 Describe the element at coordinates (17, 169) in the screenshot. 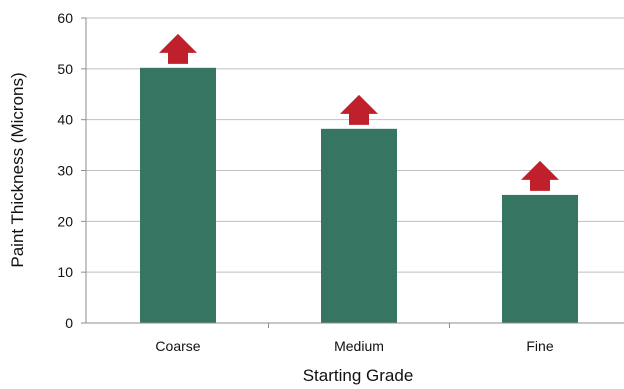

I see `y-axis-label: Paint Thickness (Microns)` at that location.